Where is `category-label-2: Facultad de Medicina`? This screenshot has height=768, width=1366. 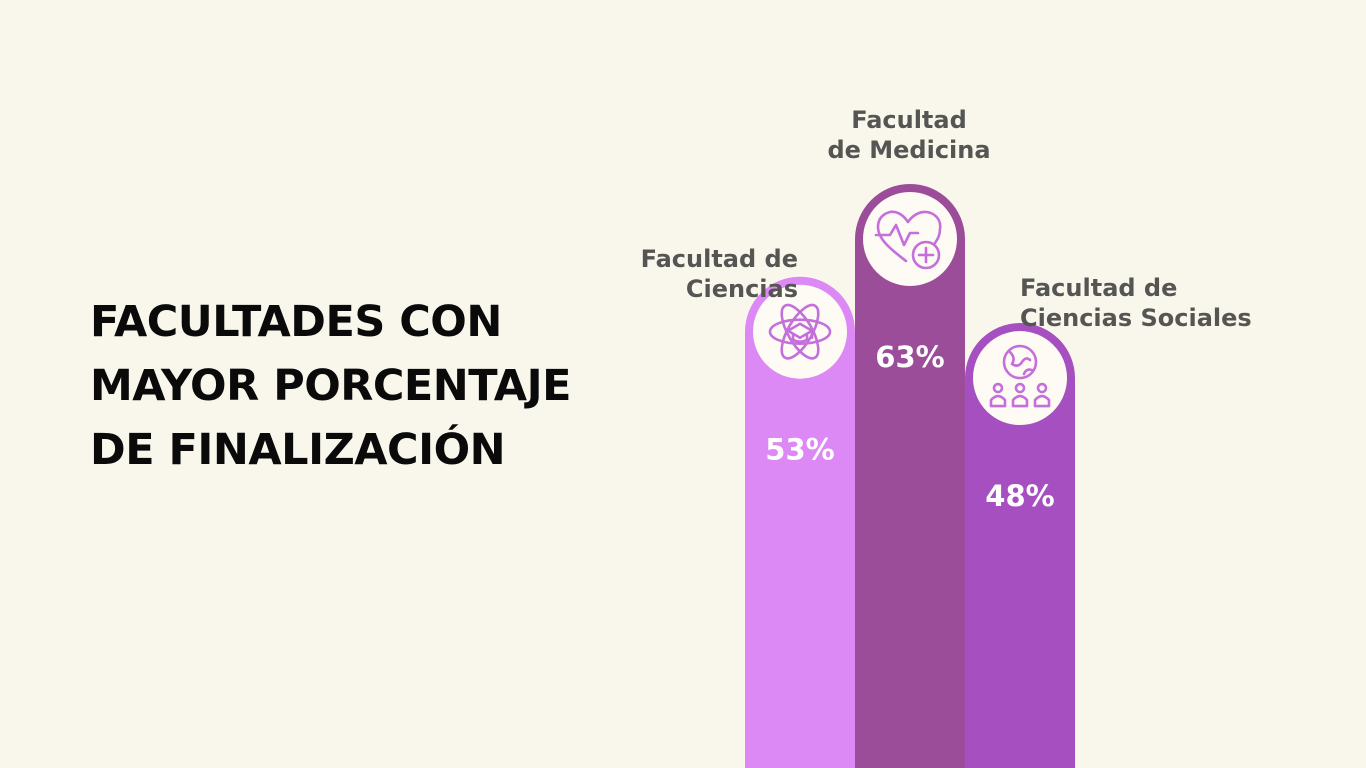 category-label-2: Facultad de Medicina is located at coordinates (908, 135).